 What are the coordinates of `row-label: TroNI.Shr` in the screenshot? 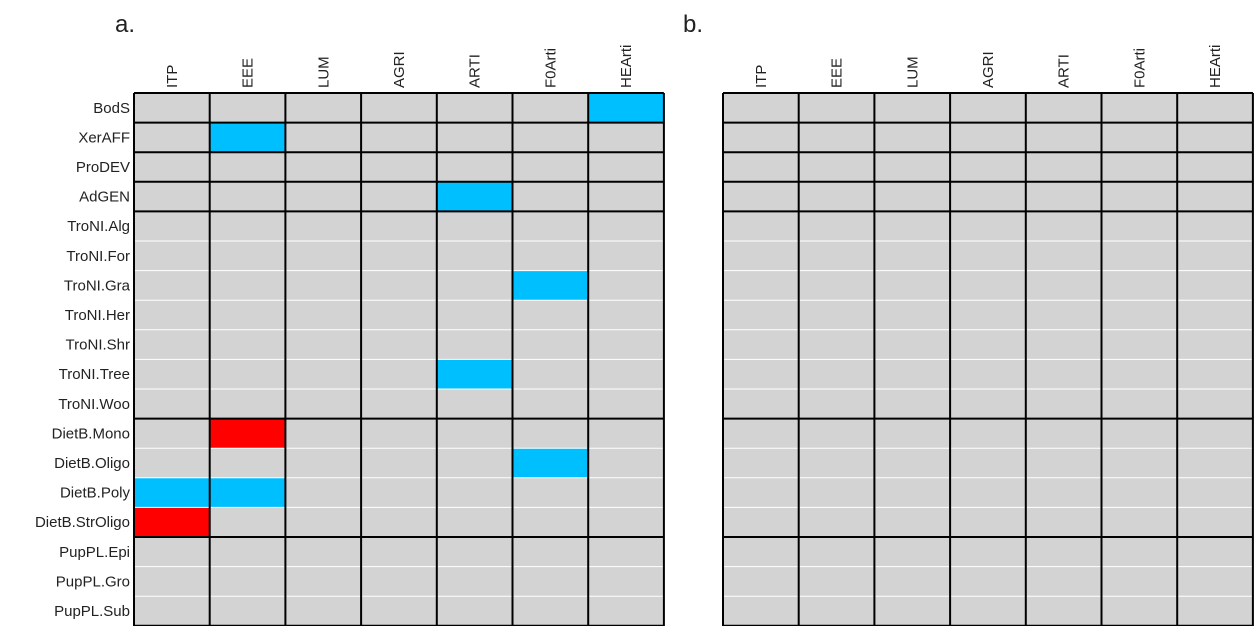 It's located at (98, 345).